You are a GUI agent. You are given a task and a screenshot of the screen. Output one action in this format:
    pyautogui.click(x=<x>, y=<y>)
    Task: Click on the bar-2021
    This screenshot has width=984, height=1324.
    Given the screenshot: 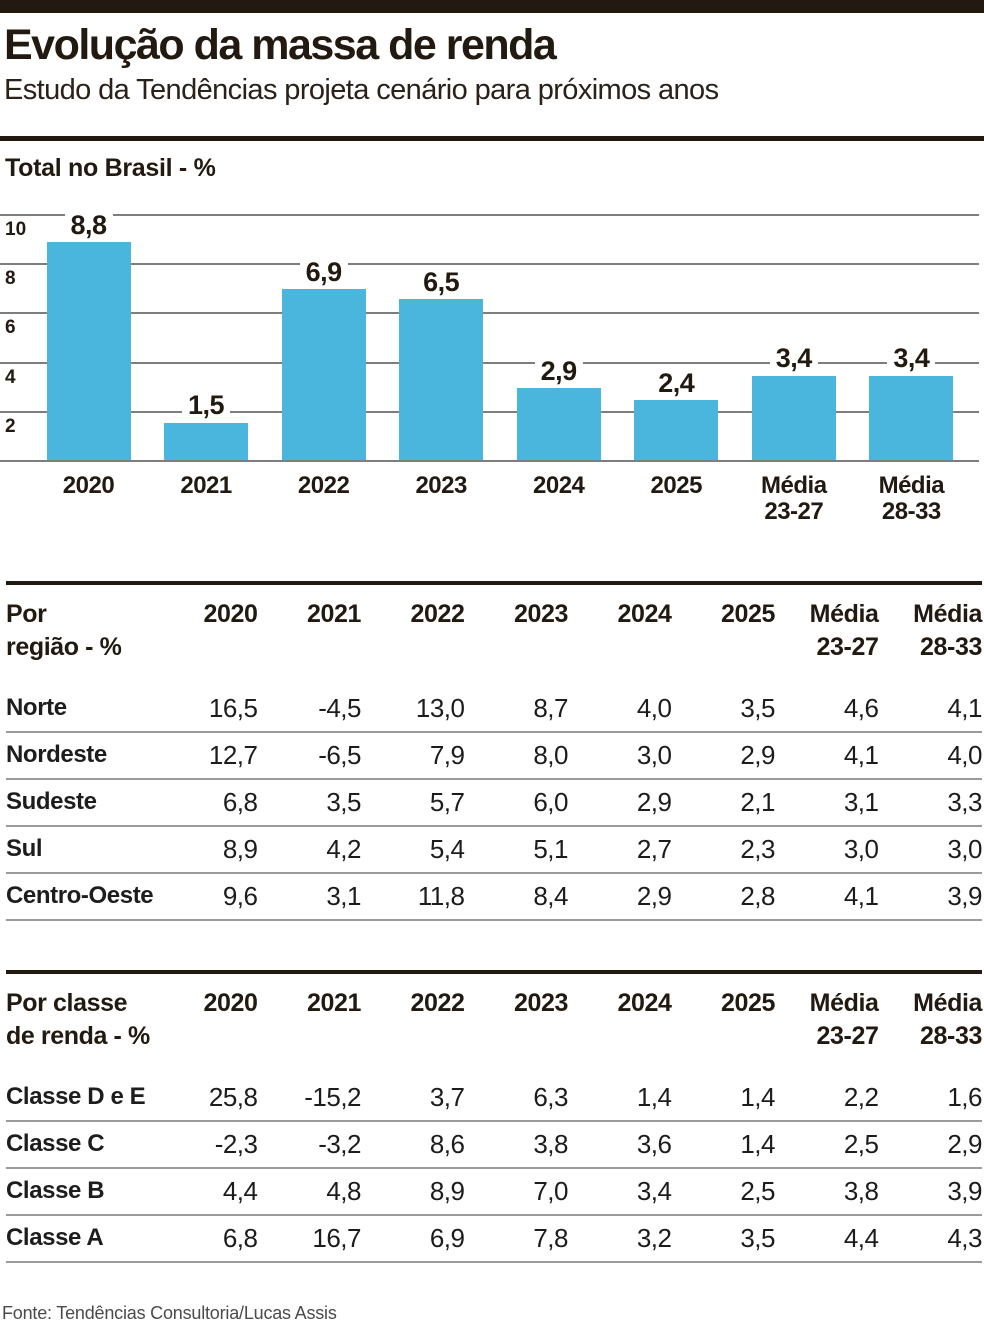 What is the action you would take?
    pyautogui.click(x=206, y=441)
    